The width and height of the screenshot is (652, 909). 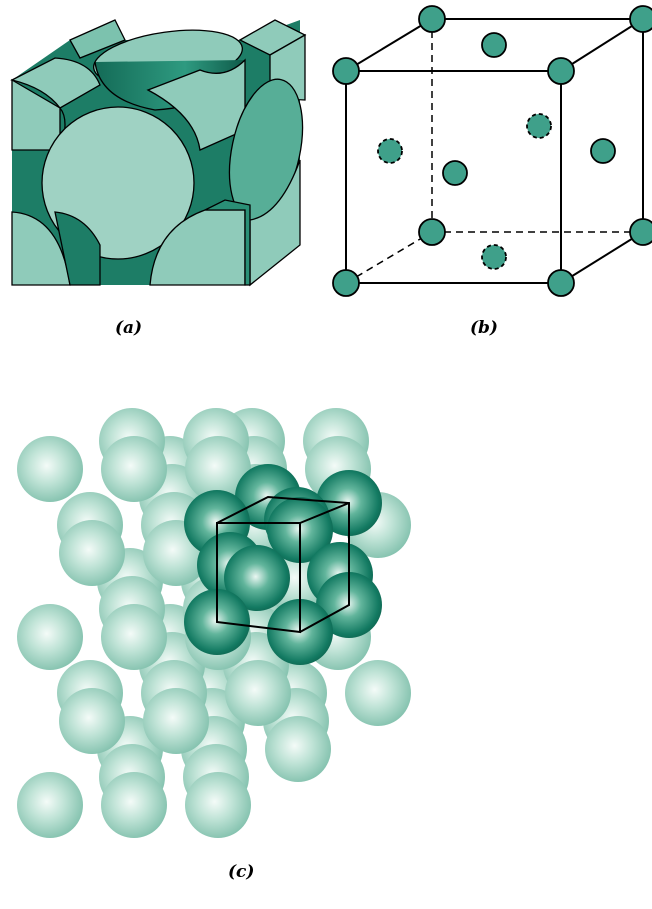 What do you see at coordinates (494, 45) in the screenshot?
I see `atom-face-top` at bounding box center [494, 45].